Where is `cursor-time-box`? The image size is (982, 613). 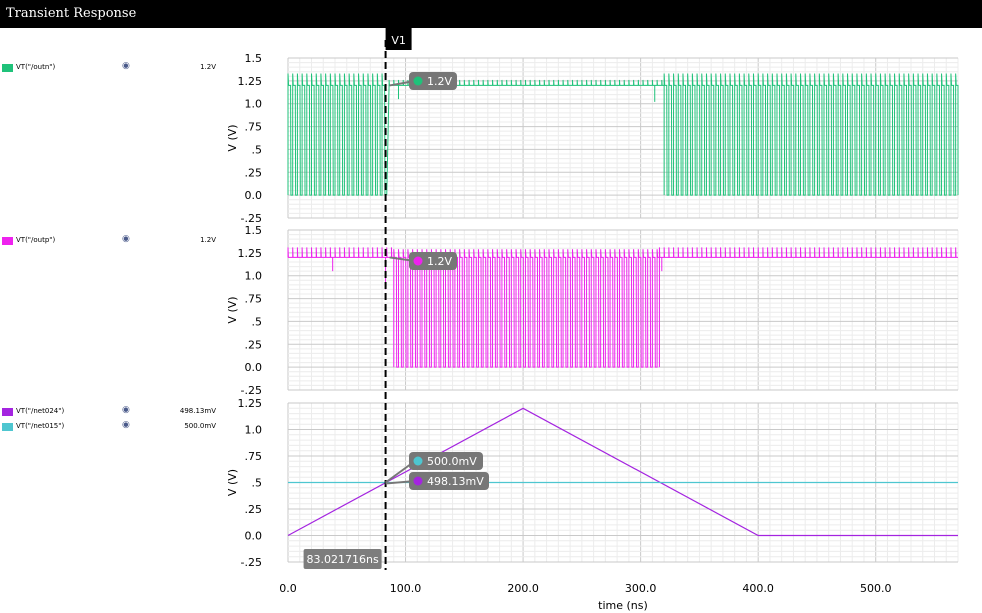 cursor-time-box is located at coordinates (342, 559).